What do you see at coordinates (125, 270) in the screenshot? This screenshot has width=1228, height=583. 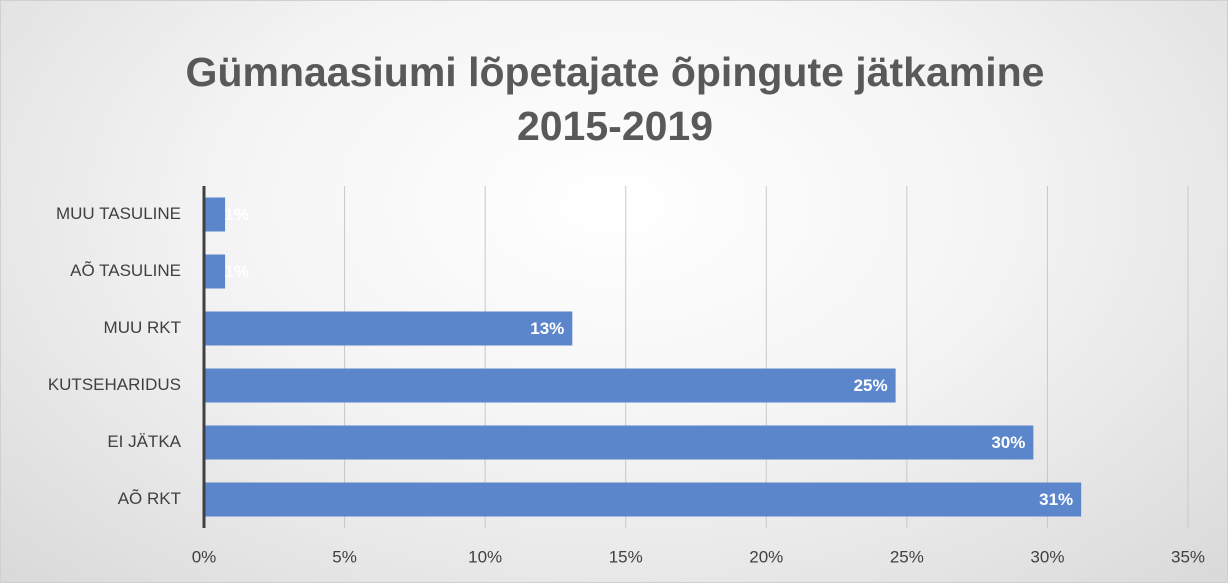 I see `y-tick-label: AÕ TASULINE` at bounding box center [125, 270].